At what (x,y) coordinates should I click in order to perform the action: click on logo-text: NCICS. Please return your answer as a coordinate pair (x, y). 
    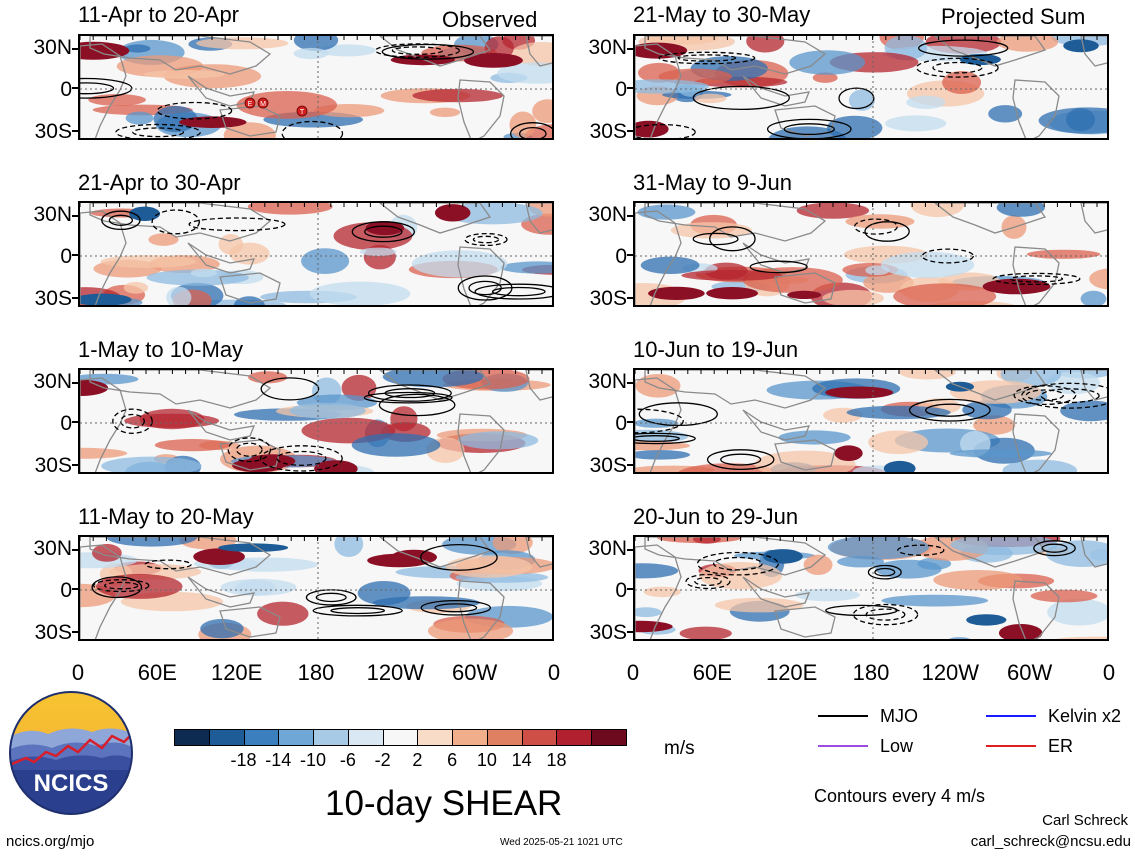
    Looking at the image, I should click on (71, 783).